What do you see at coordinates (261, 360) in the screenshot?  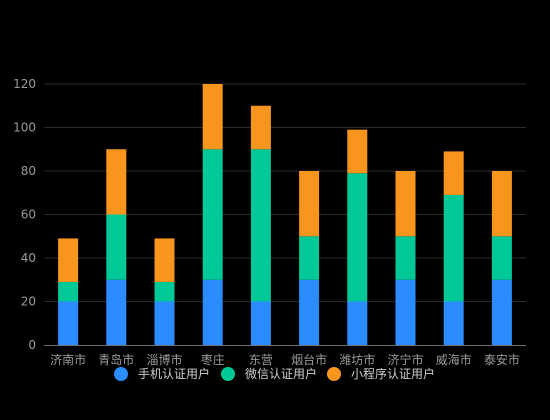 I see `x-tick-label: 东营` at bounding box center [261, 360].